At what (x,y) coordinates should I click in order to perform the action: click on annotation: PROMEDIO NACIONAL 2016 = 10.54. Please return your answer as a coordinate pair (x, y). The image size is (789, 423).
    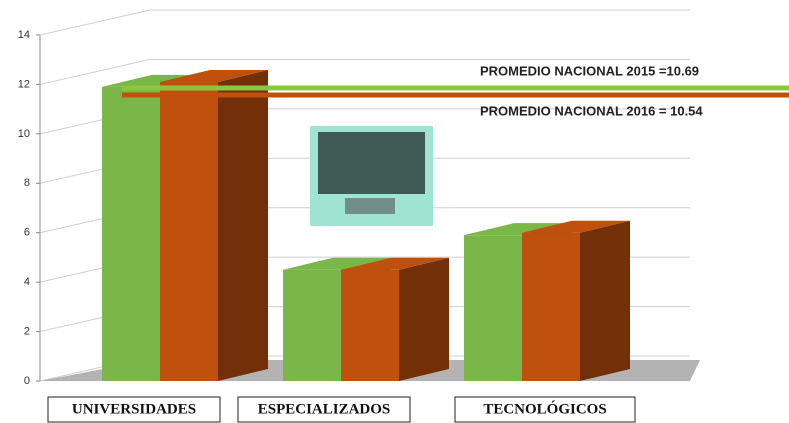
    Looking at the image, I should click on (591, 110).